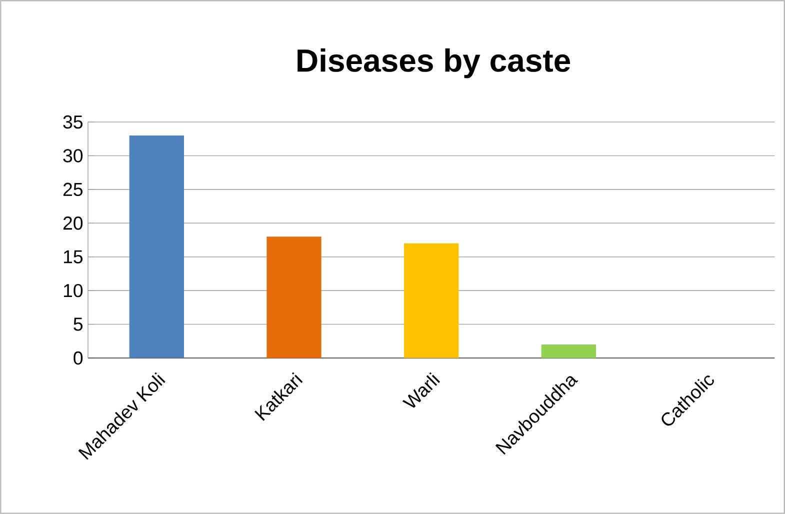  Describe the element at coordinates (434, 63) in the screenshot. I see `chart-title: Diseases by caste` at that location.